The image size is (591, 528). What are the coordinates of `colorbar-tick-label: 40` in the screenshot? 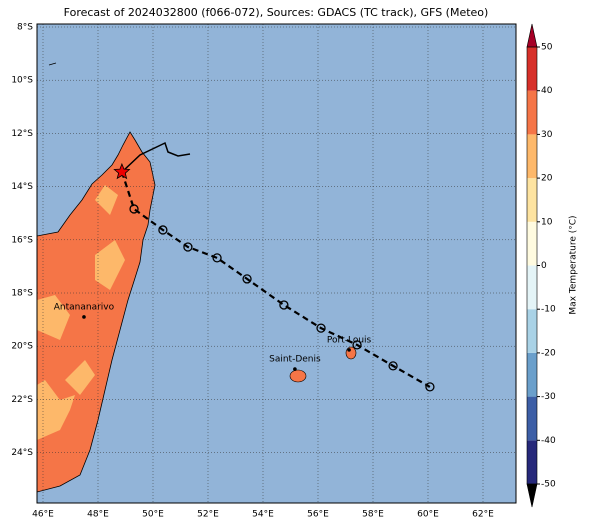 It's located at (547, 91).